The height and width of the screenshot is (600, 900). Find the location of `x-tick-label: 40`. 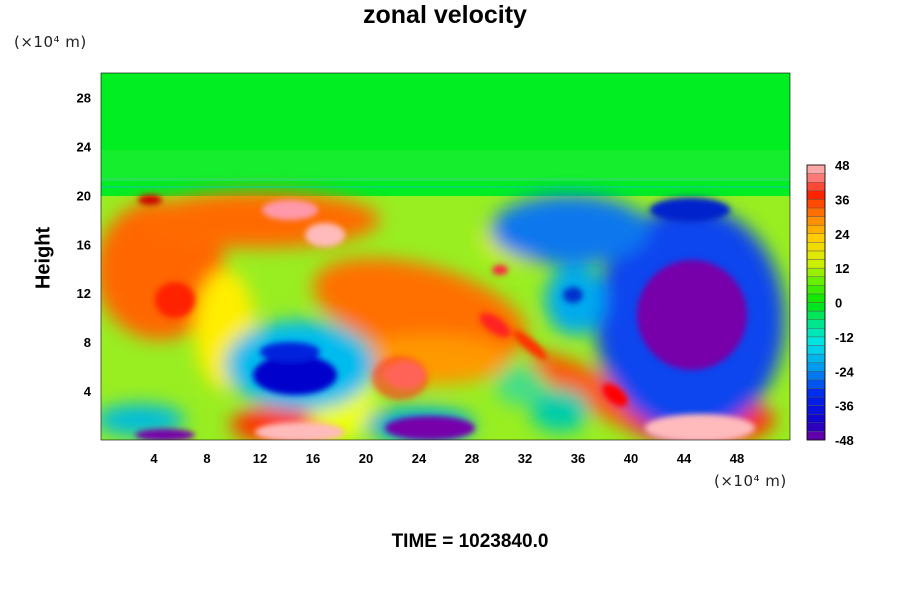

x-tick-label: 40 is located at coordinates (631, 458).